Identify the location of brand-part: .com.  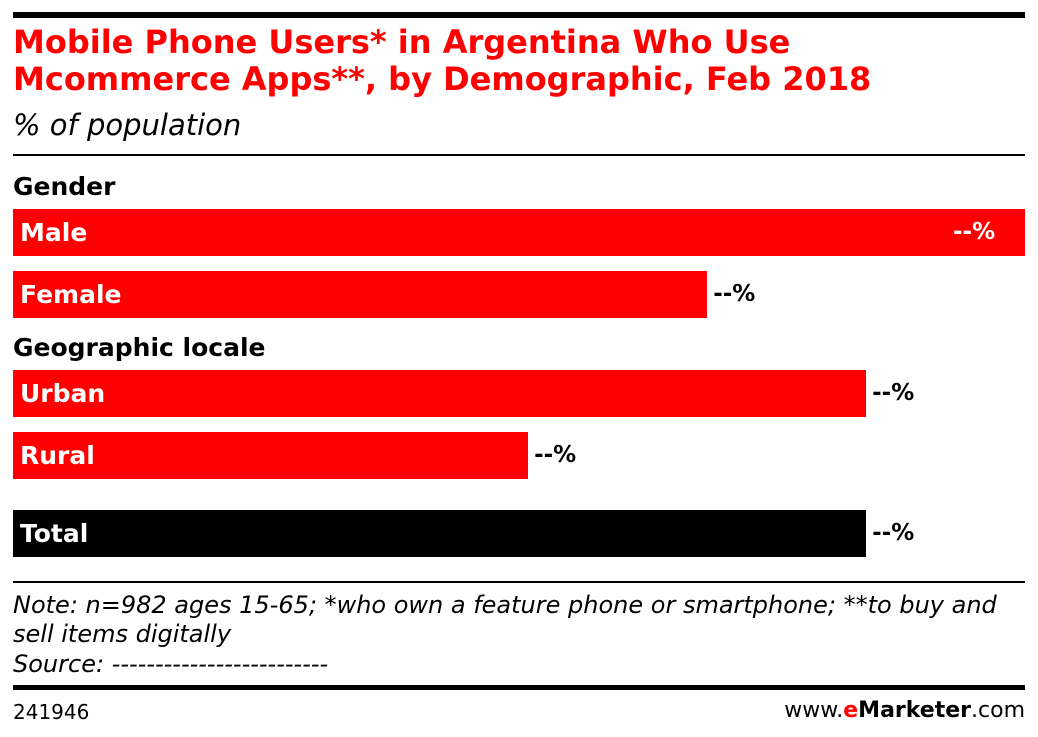
(998, 710).